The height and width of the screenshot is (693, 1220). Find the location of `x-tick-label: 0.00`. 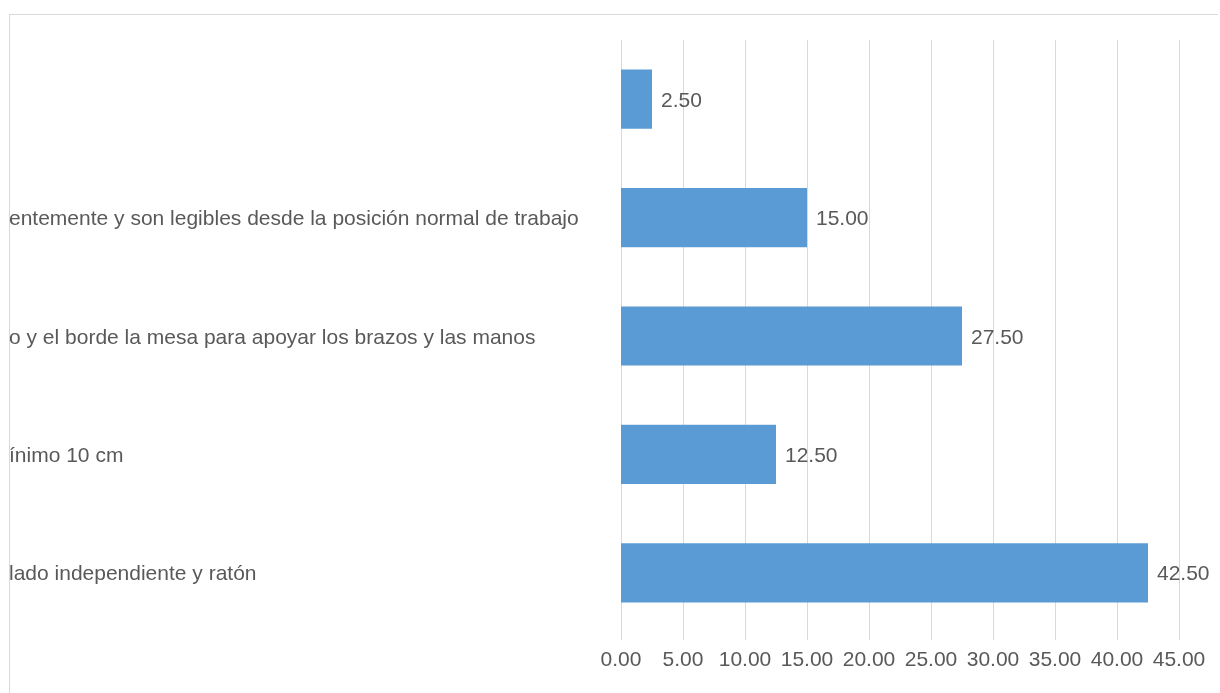

x-tick-label: 0.00 is located at coordinates (621, 658).